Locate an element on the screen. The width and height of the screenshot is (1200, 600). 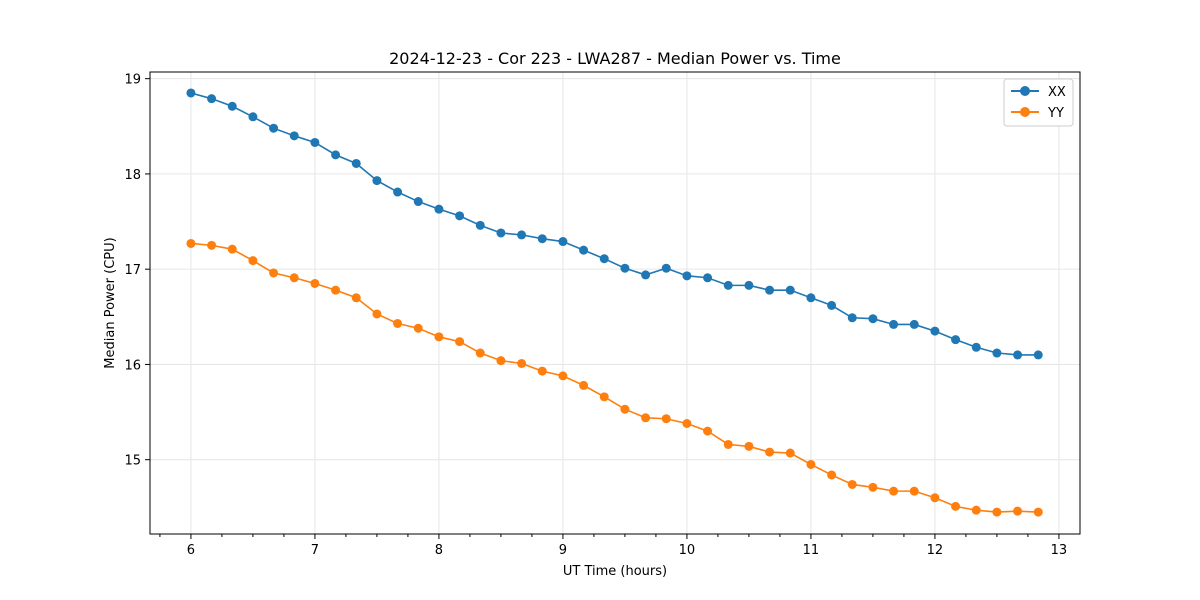
y-tick-label: 16 is located at coordinates (132, 365).